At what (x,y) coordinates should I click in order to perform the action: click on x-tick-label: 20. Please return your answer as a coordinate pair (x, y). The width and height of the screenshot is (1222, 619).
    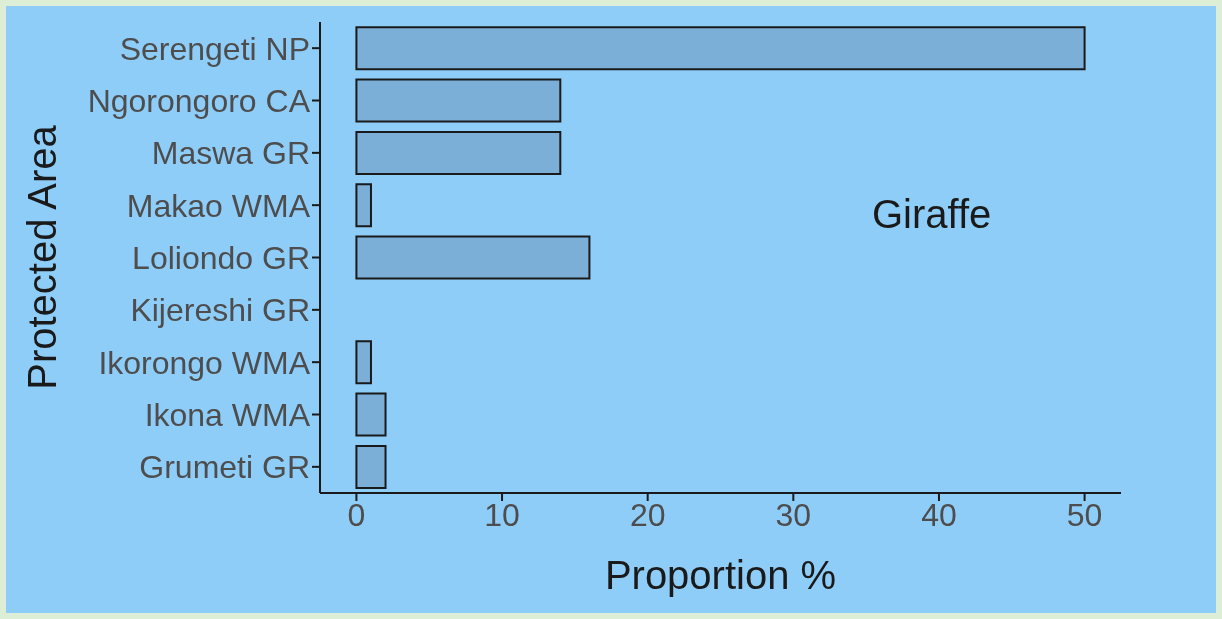
    Looking at the image, I should click on (647, 514).